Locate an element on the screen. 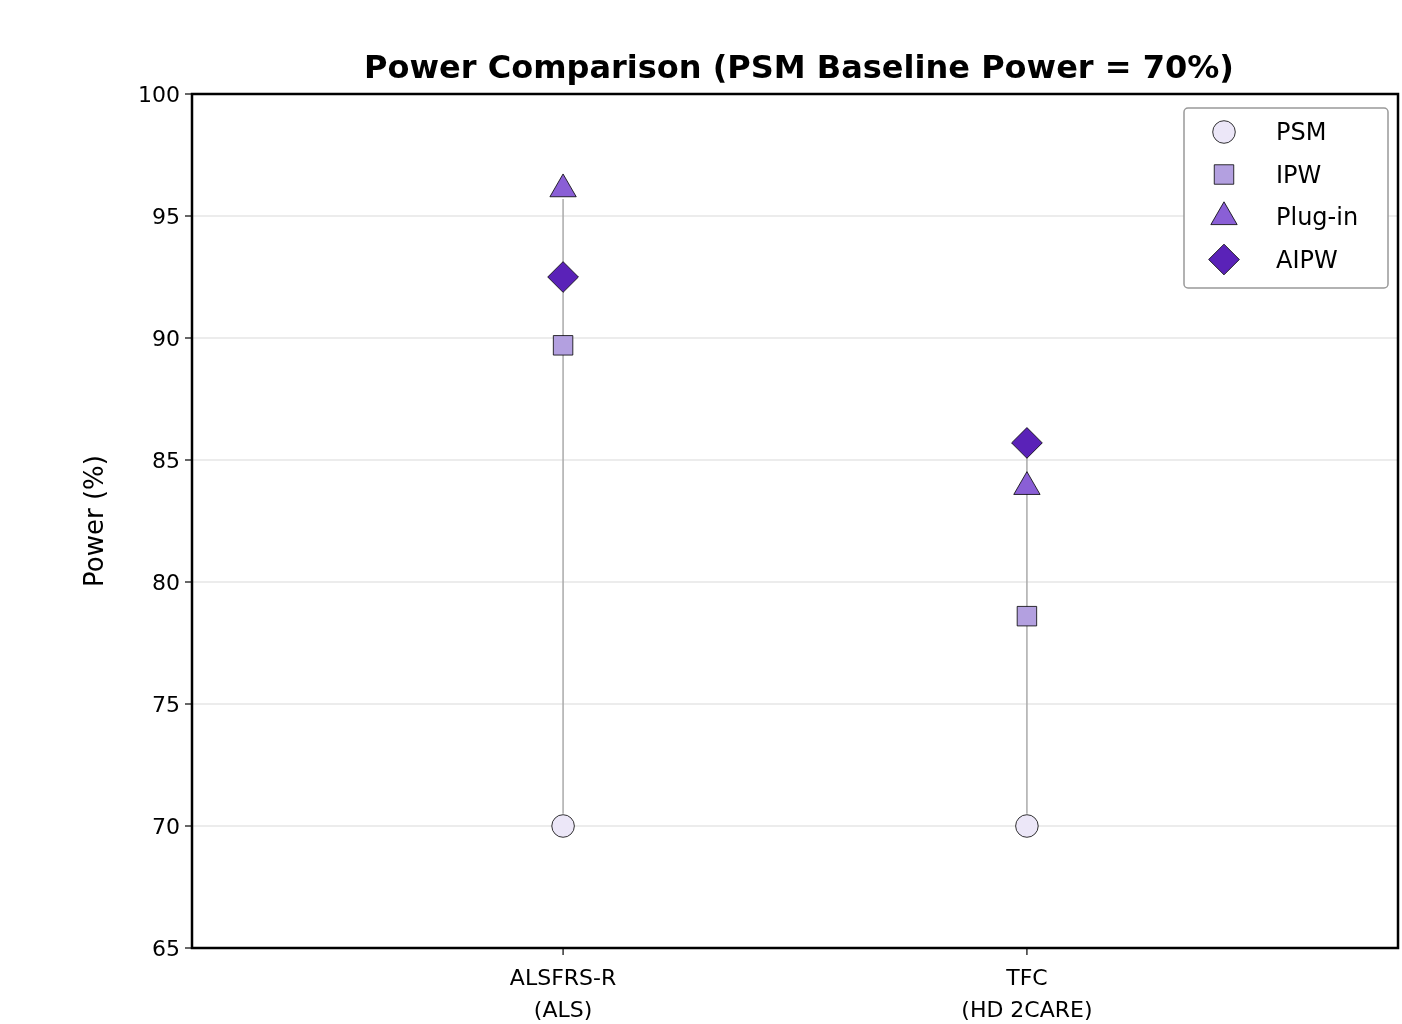  y-tick-label: 95 is located at coordinates (166, 216).